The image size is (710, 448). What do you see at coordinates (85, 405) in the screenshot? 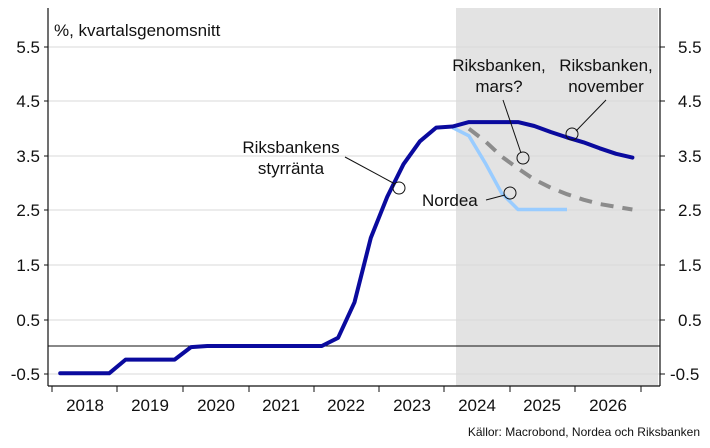
I see `x-label: 2018` at bounding box center [85, 405].